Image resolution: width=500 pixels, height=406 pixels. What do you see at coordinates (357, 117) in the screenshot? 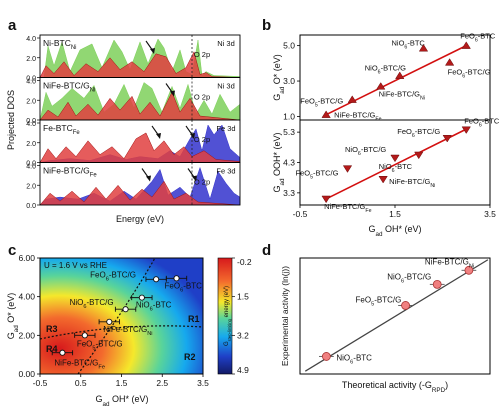
I see `panel-b-top-point-label: NiFe-BTC/GFe` at bounding box center [357, 117].